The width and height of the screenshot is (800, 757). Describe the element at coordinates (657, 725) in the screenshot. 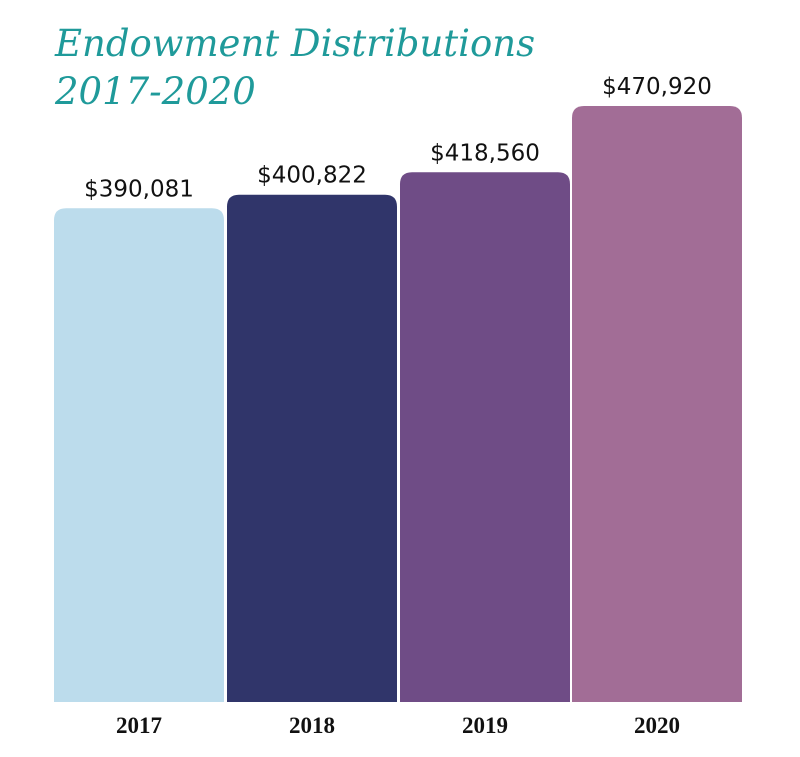

I see `category-label-2020: 2020` at that location.